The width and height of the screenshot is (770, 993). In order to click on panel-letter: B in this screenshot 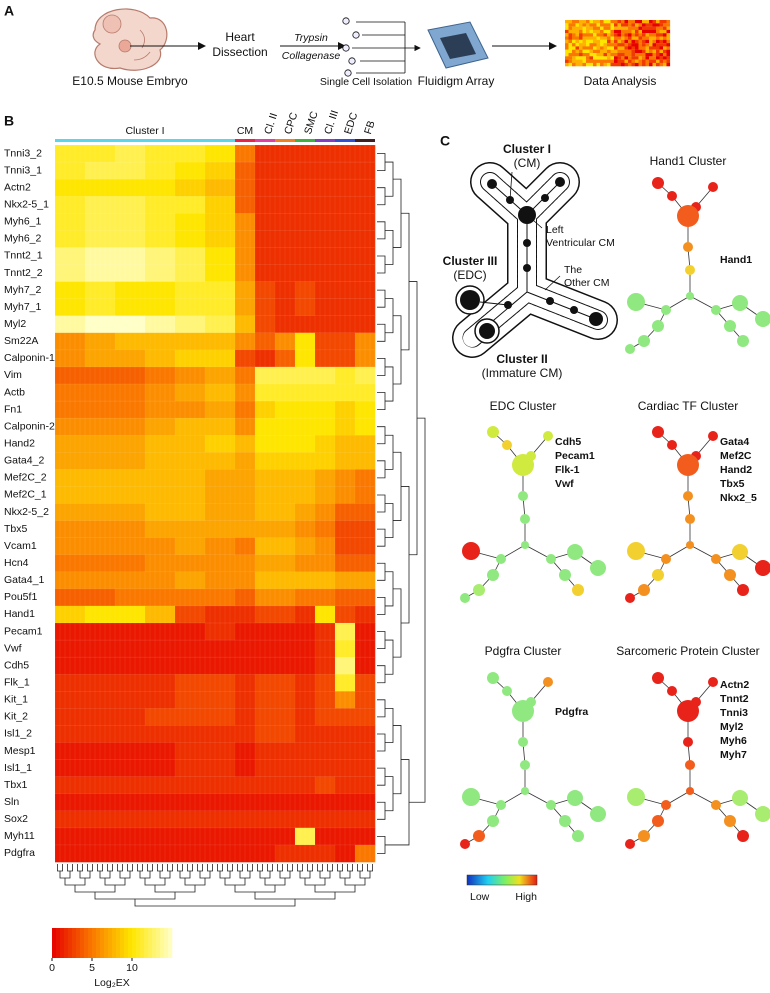, I will do `click(9, 121)`.